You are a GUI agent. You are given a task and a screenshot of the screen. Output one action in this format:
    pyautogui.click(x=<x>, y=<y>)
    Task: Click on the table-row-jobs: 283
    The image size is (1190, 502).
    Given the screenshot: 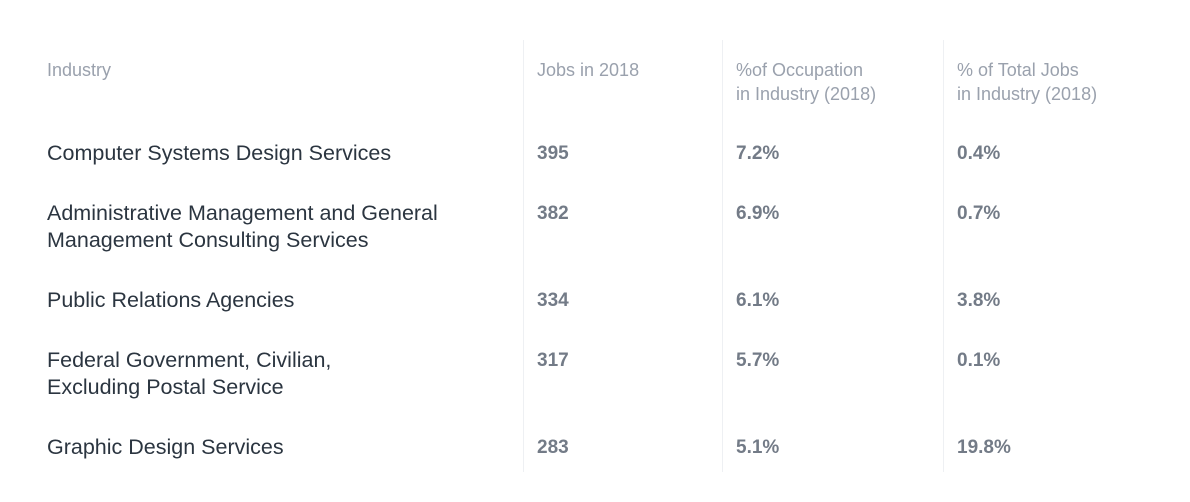 What is the action you would take?
    pyautogui.click(x=553, y=447)
    